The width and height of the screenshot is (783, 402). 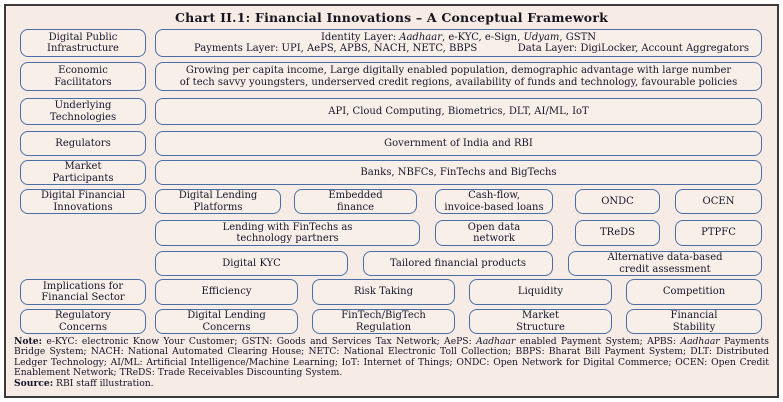 I want to click on label-text: Digital Financial Innovations, so click(x=83, y=201).